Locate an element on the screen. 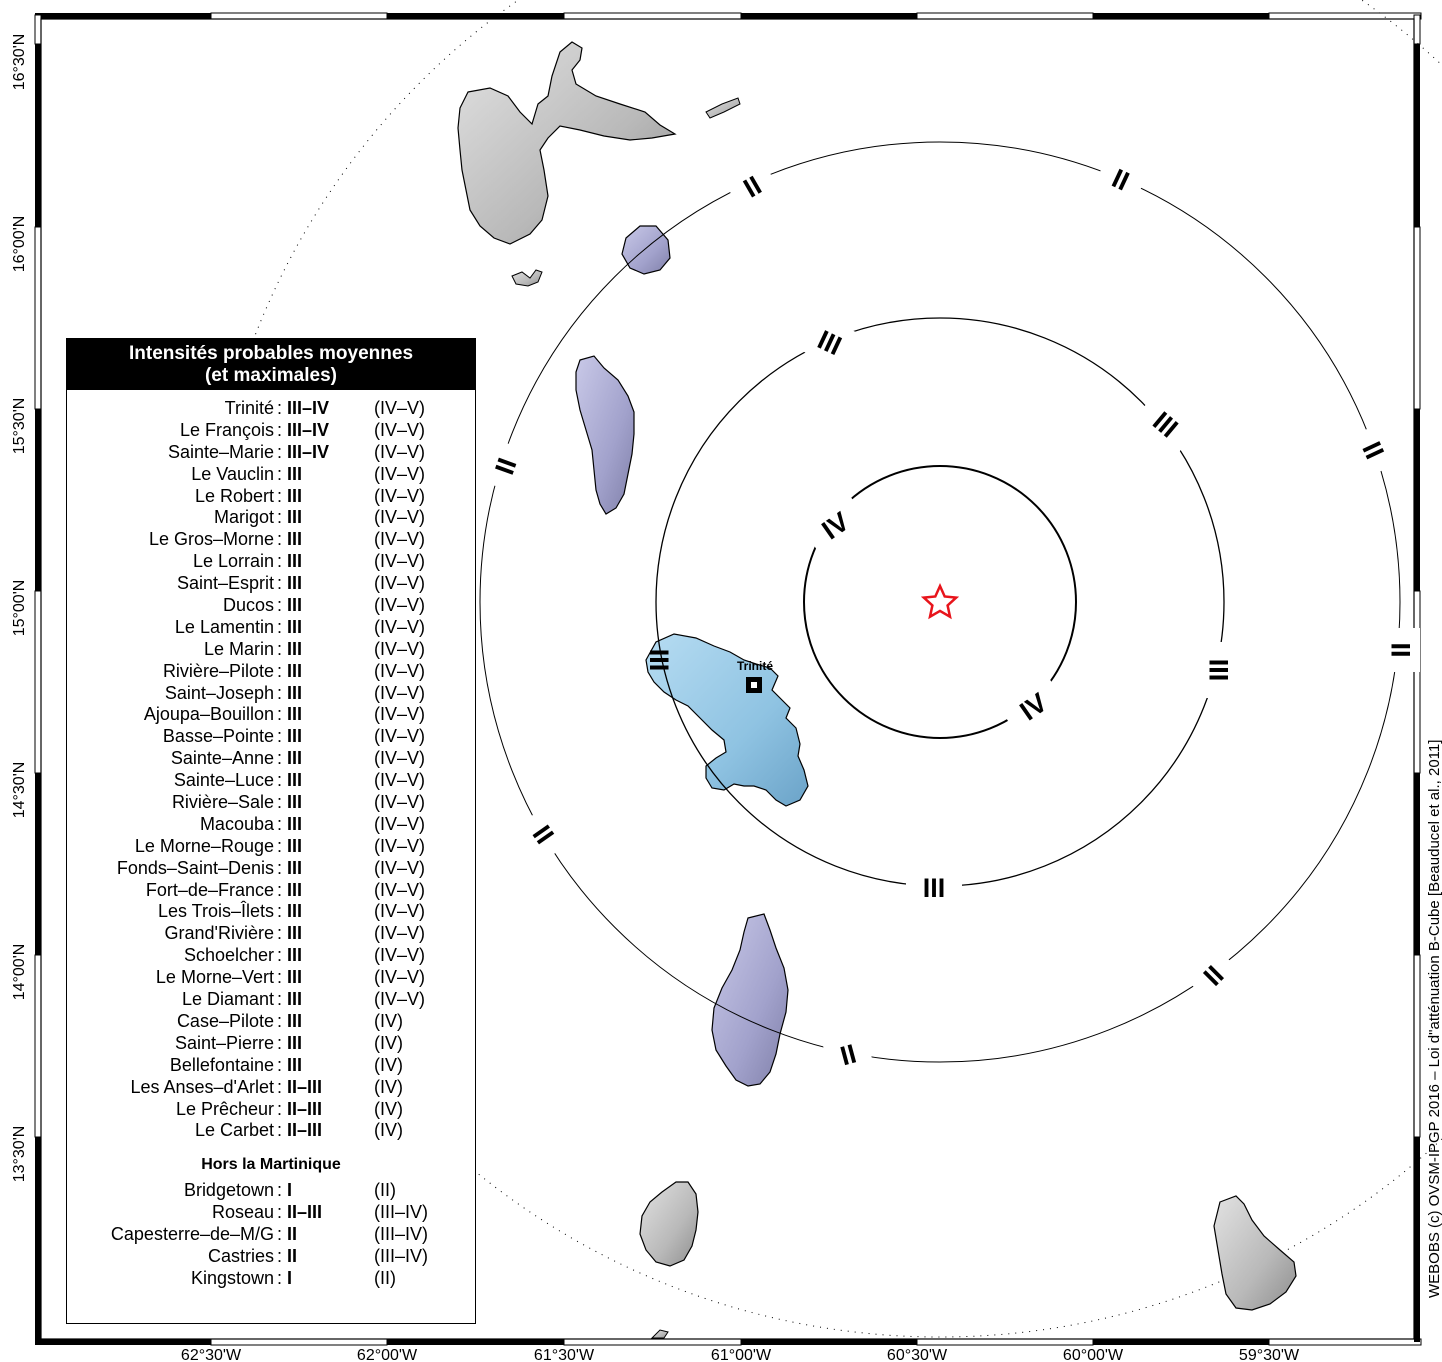 The image size is (1442, 1362). legend-row: Sainte–Luce: III (IV–V) is located at coordinates (271, 781).